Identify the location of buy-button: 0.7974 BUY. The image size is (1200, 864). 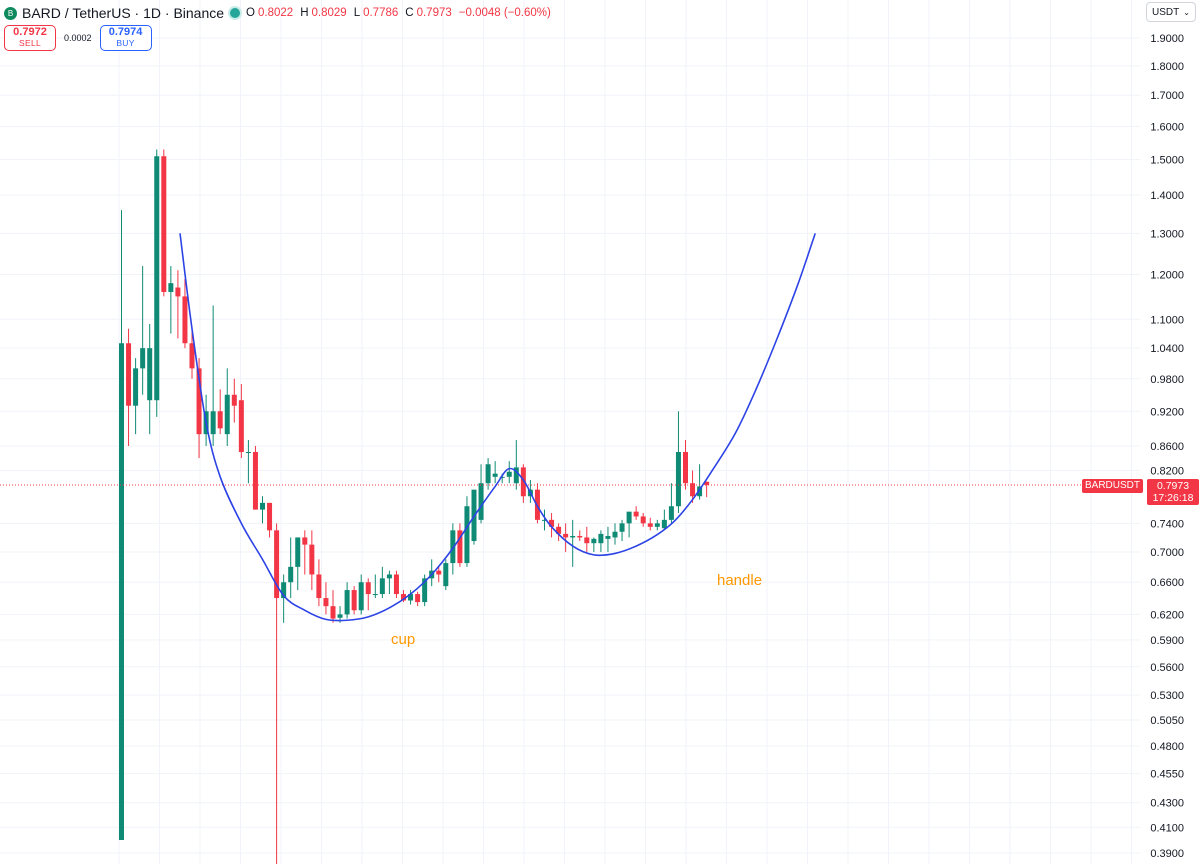
(125, 38).